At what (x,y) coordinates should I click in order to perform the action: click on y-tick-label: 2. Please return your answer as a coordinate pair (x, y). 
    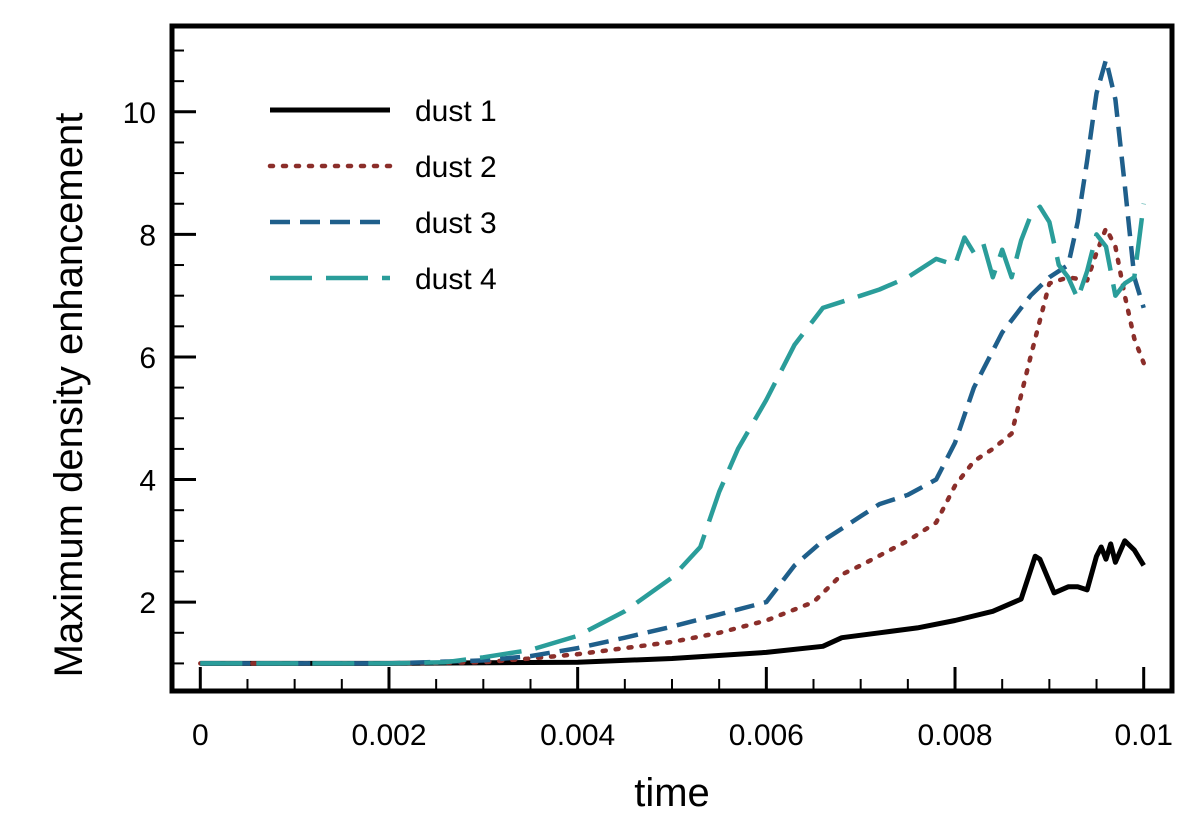
    Looking at the image, I should click on (147, 603).